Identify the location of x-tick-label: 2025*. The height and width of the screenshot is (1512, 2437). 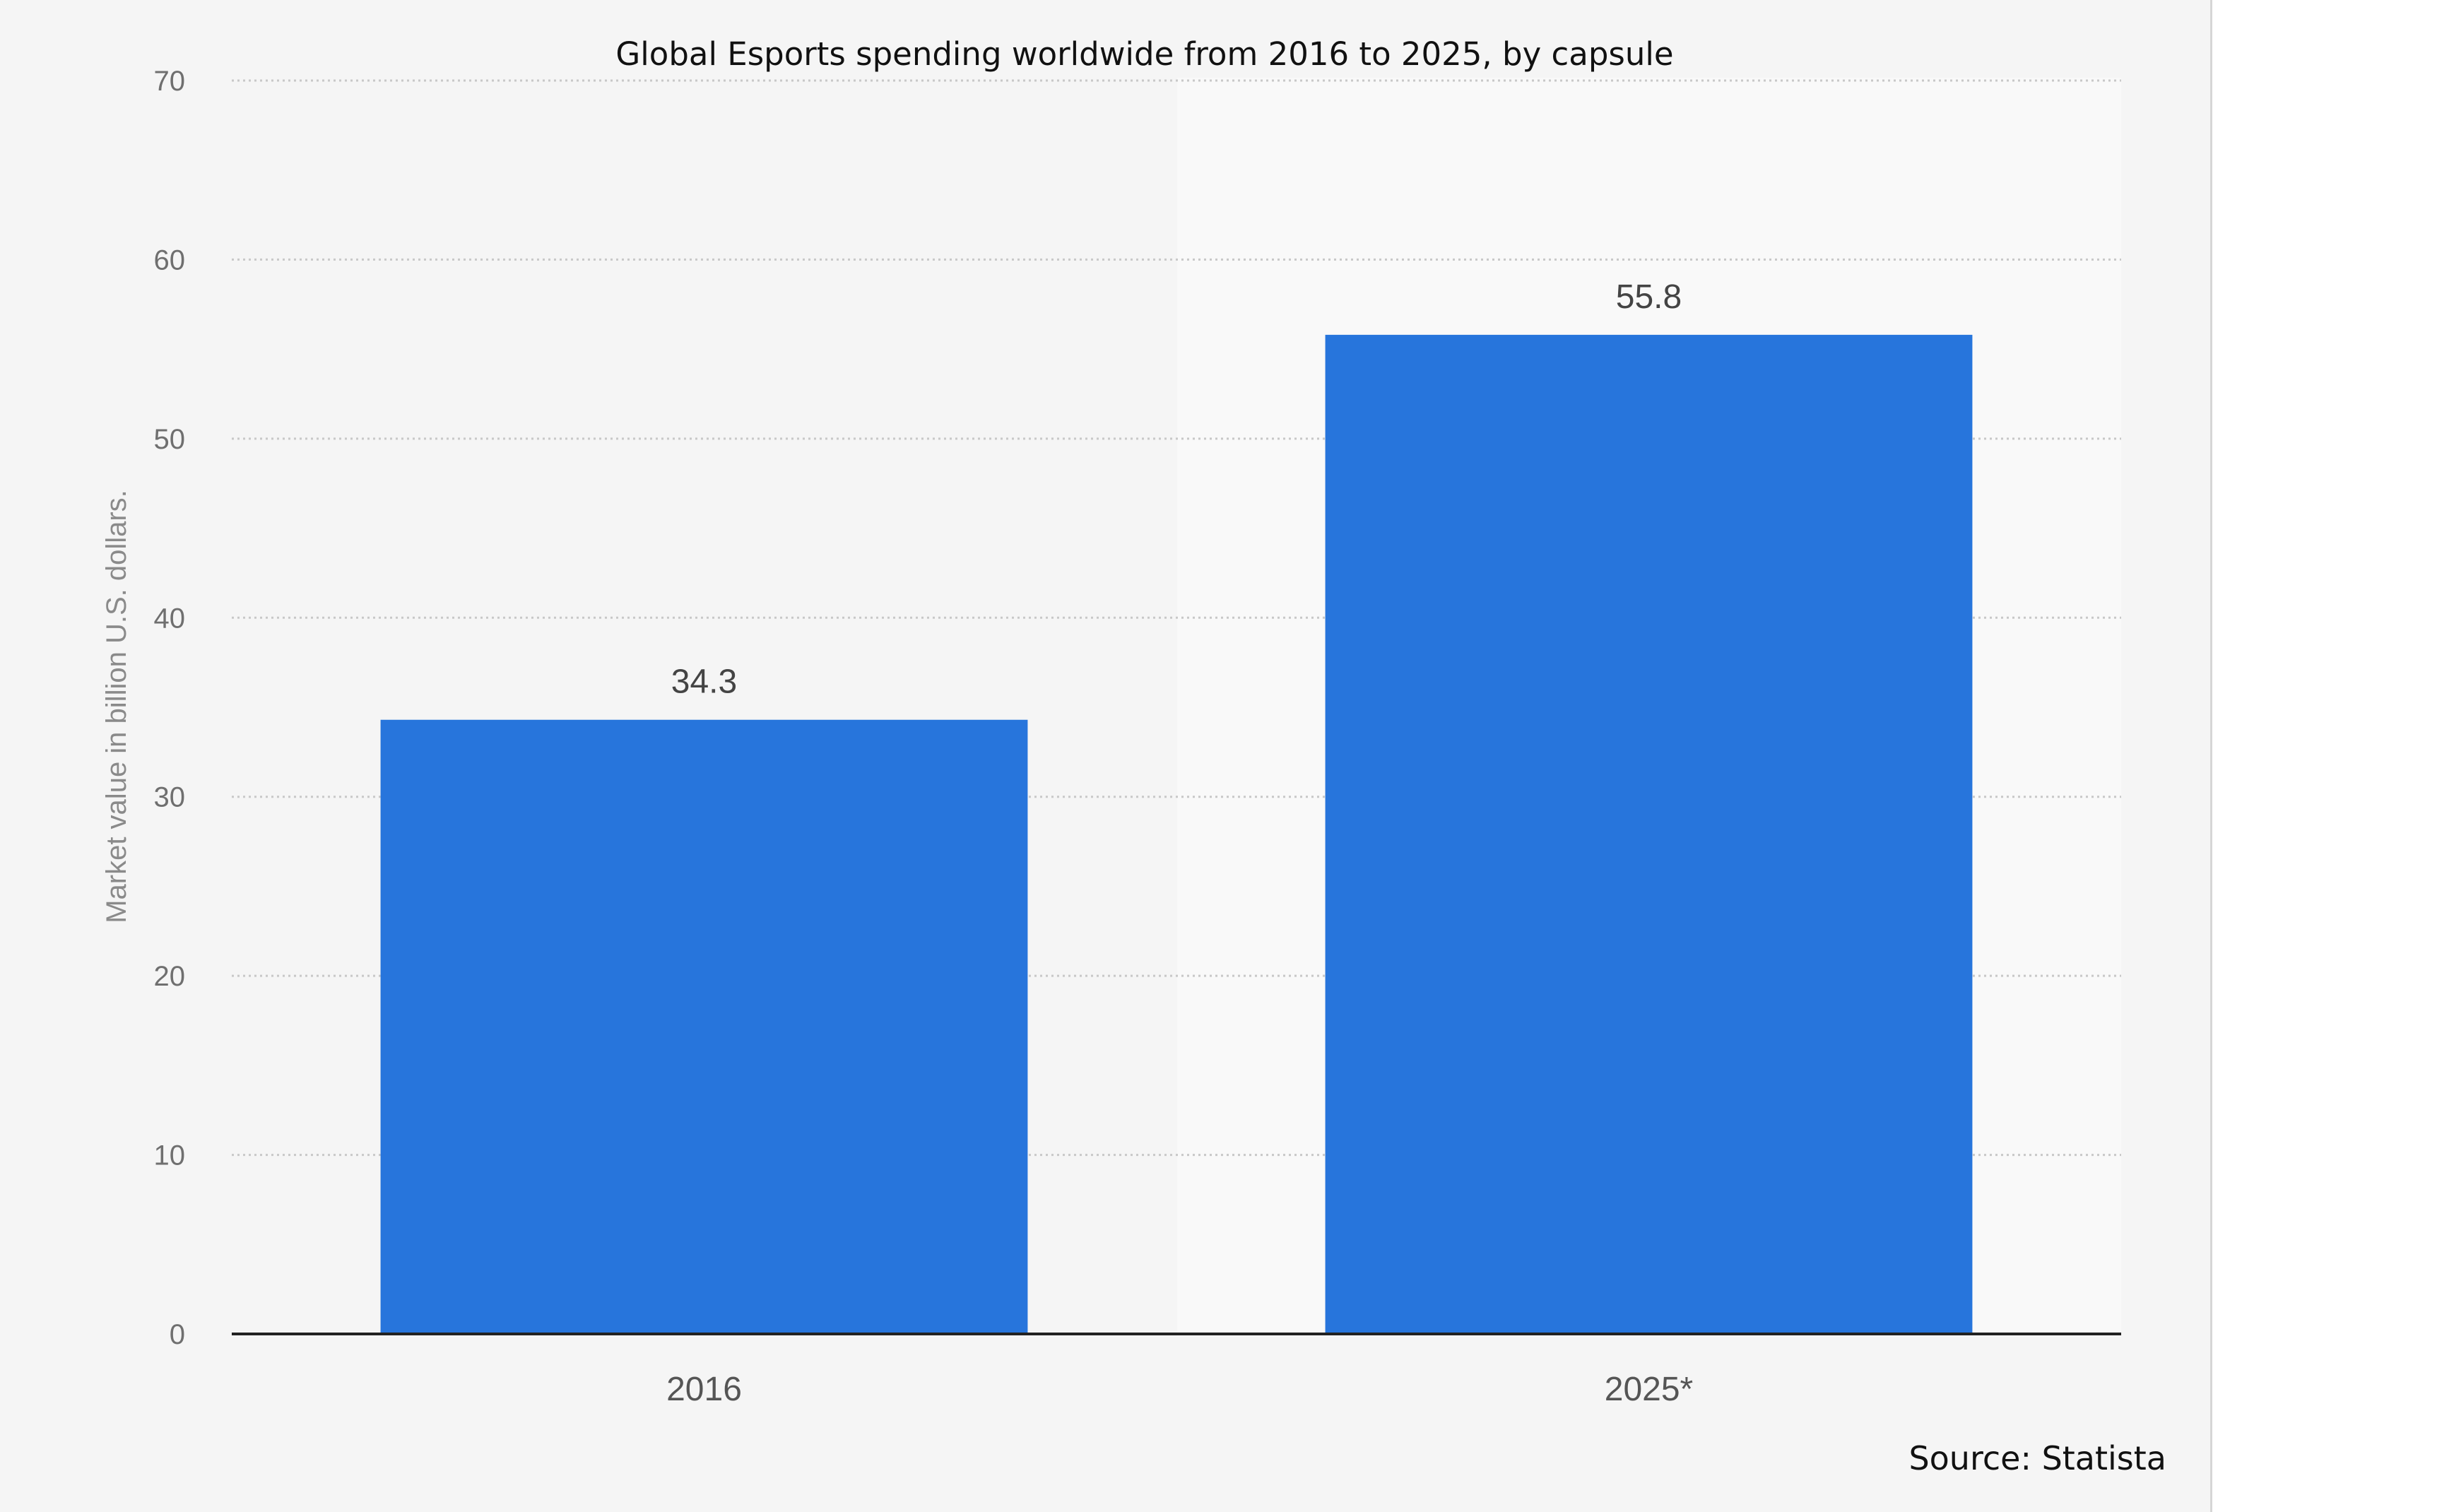
(1649, 1390).